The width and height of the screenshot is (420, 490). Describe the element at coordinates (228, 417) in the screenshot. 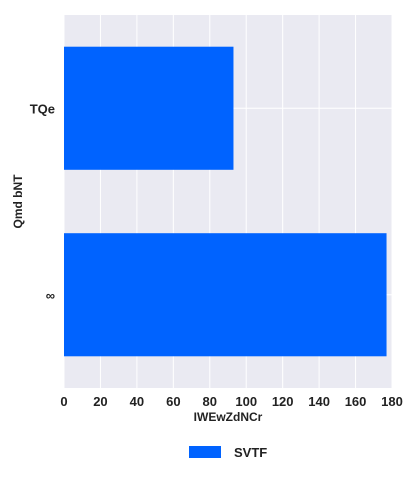

I see `x-axis-label: IWEwZdNCr` at that location.